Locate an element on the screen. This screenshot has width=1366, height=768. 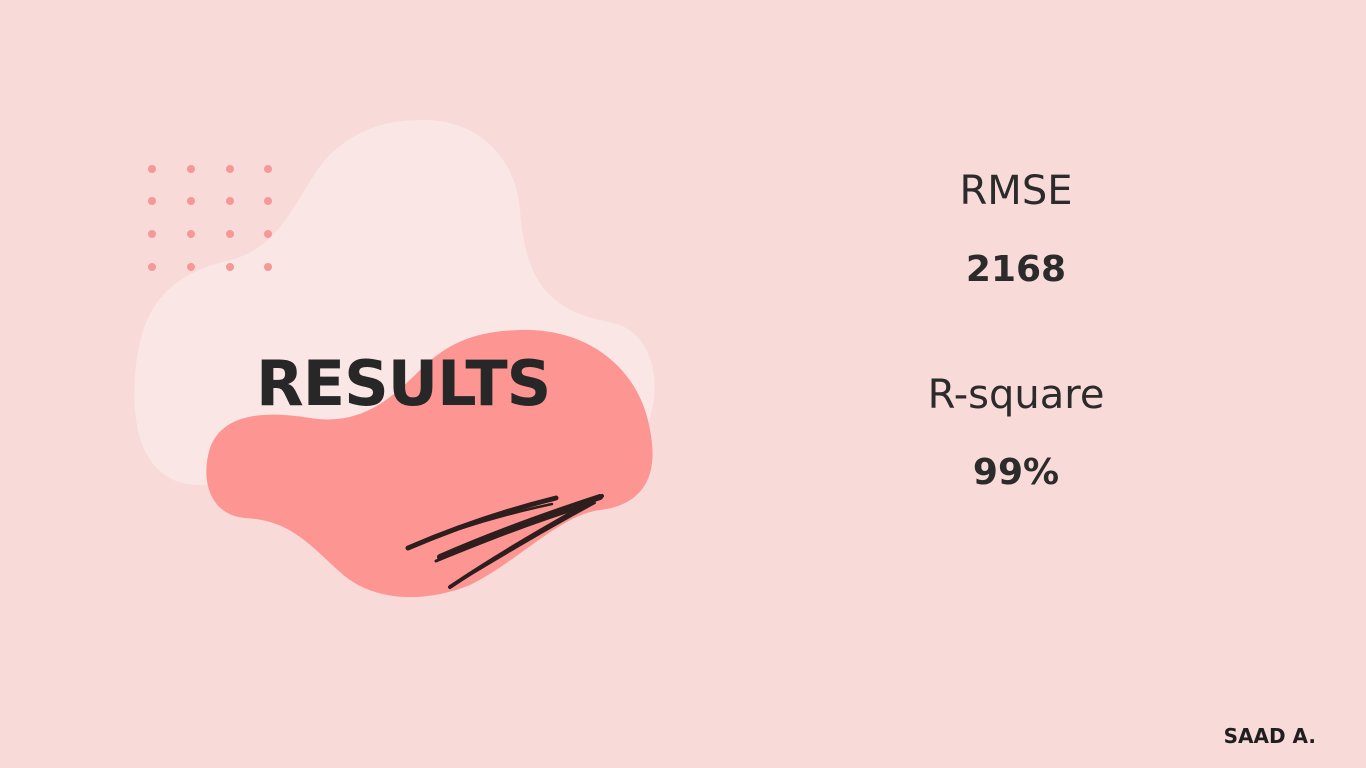
metric-label-rmse: RMSE is located at coordinates (1016, 191).